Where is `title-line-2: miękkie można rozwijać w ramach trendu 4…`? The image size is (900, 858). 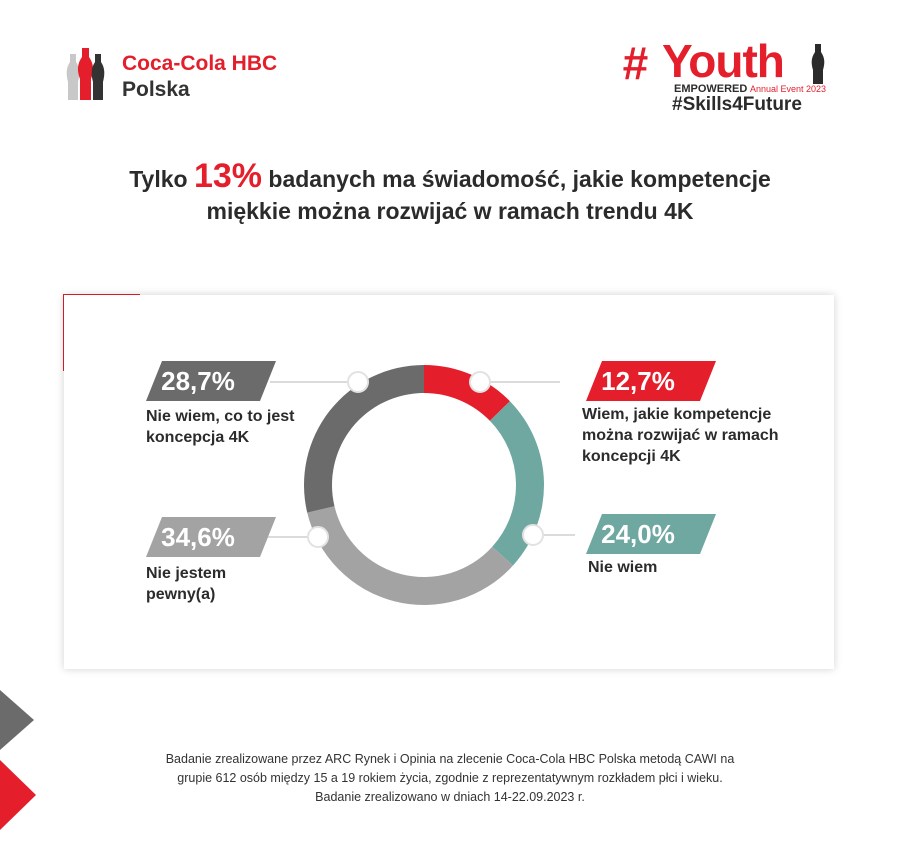 title-line-2: miękkie można rozwijać w ramach trendu 4… is located at coordinates (450, 211).